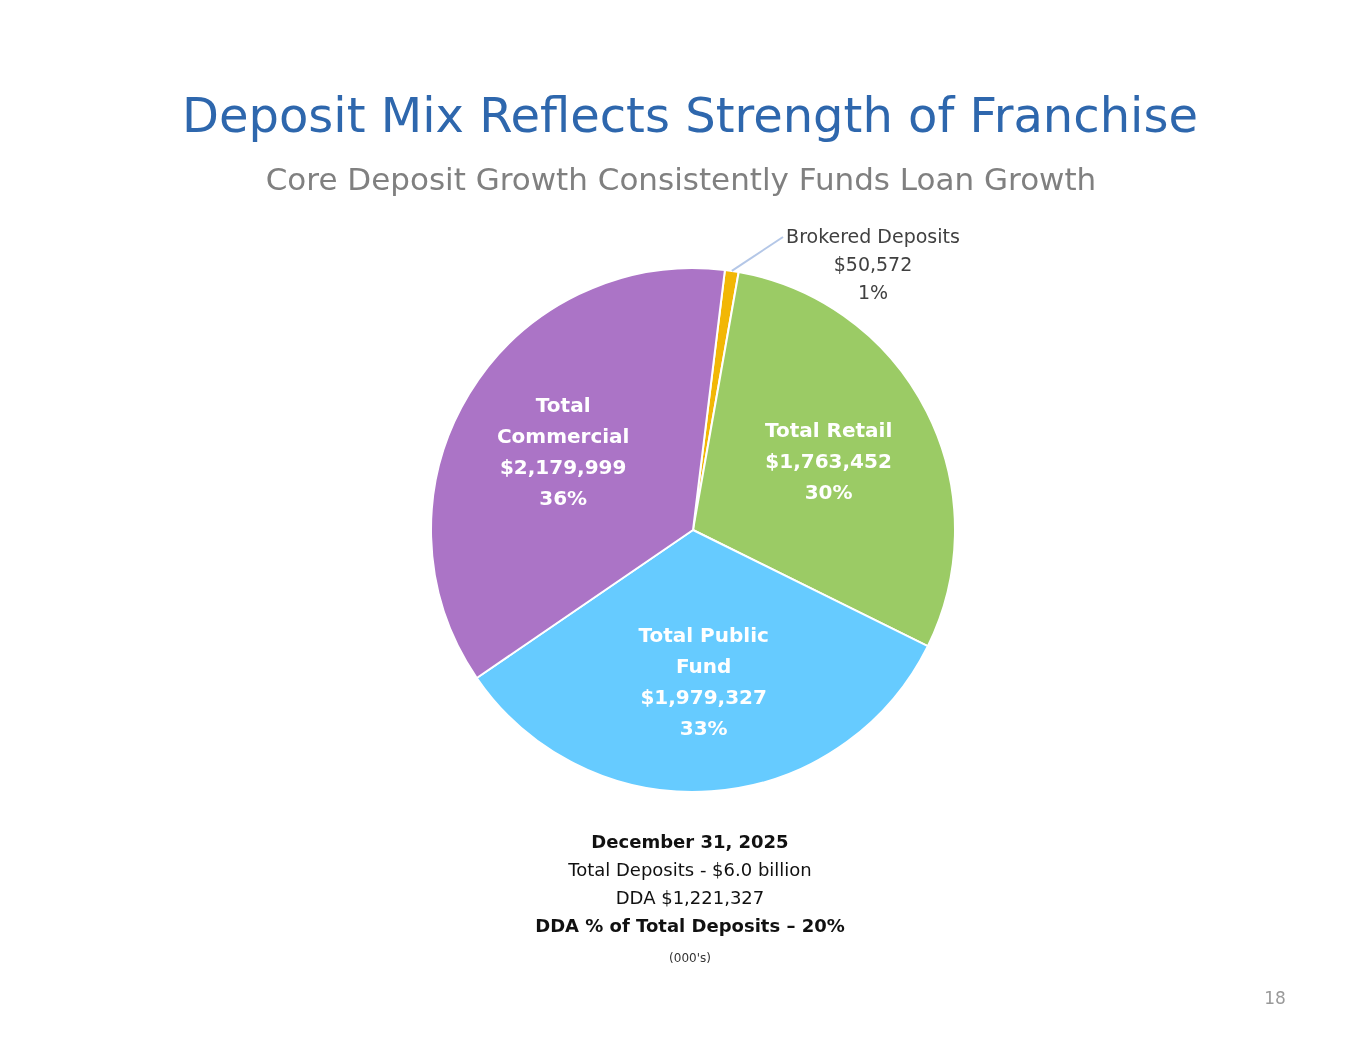 The image size is (1365, 1047). I want to click on data-label: $1,763,452 30%, so click(828, 477).